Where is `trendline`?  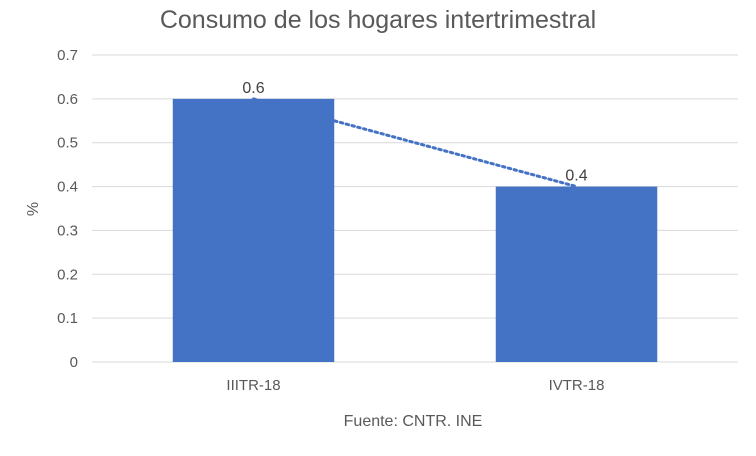 trendline is located at coordinates (415, 143).